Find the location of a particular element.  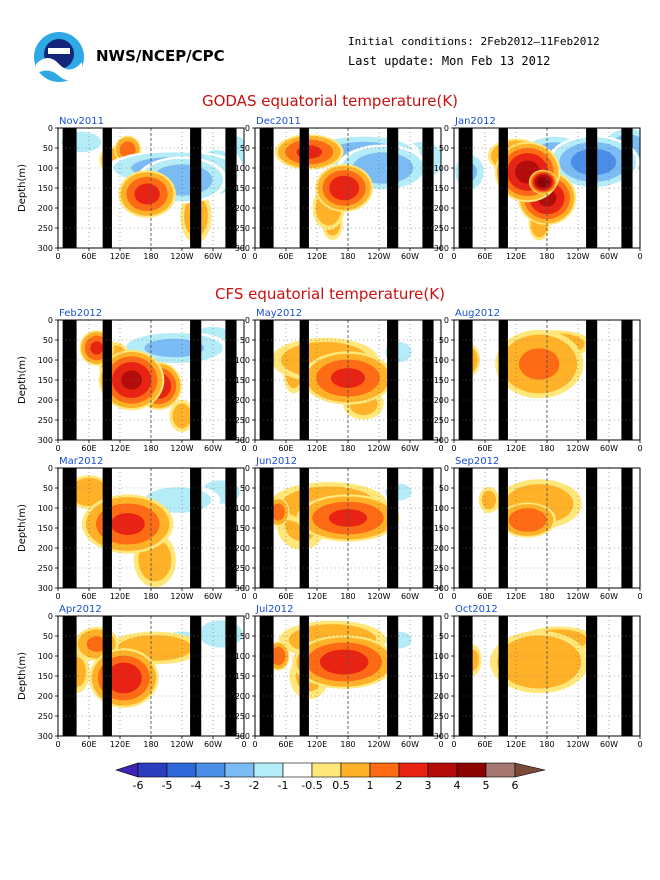

panel-title: Jul2012 is located at coordinates (274, 609).